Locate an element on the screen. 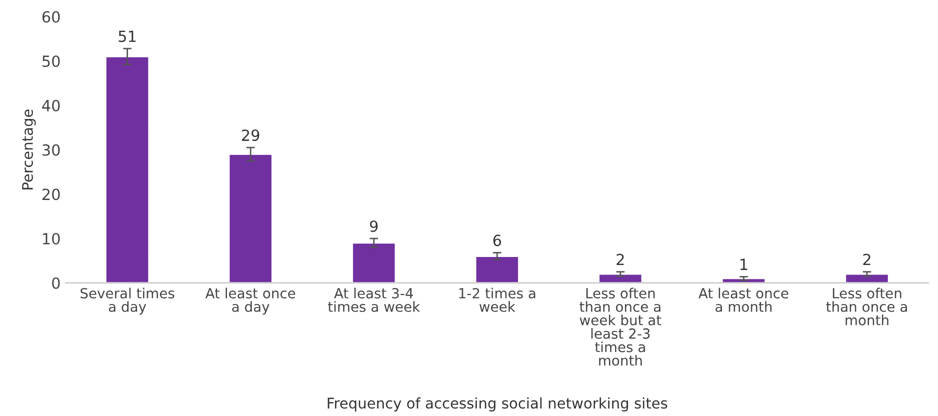  data-label: 6 is located at coordinates (497, 240).